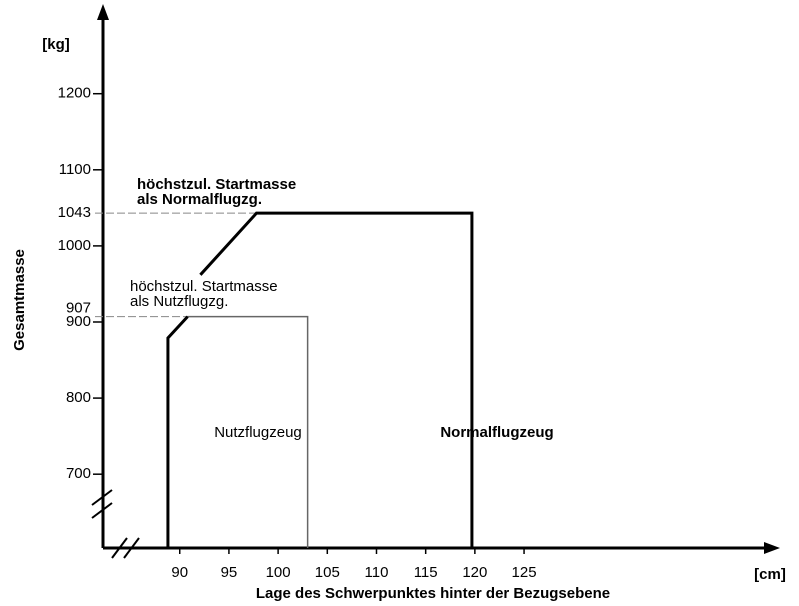 The image size is (799, 606). What do you see at coordinates (74, 93) in the screenshot?
I see `y-tick-label: 1200` at bounding box center [74, 93].